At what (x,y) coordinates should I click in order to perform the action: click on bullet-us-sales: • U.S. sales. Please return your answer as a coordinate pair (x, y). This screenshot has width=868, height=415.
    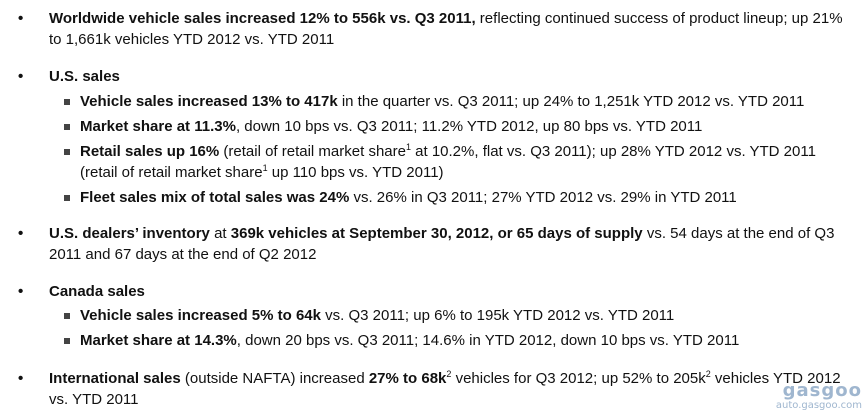
    Looking at the image, I should click on (438, 76).